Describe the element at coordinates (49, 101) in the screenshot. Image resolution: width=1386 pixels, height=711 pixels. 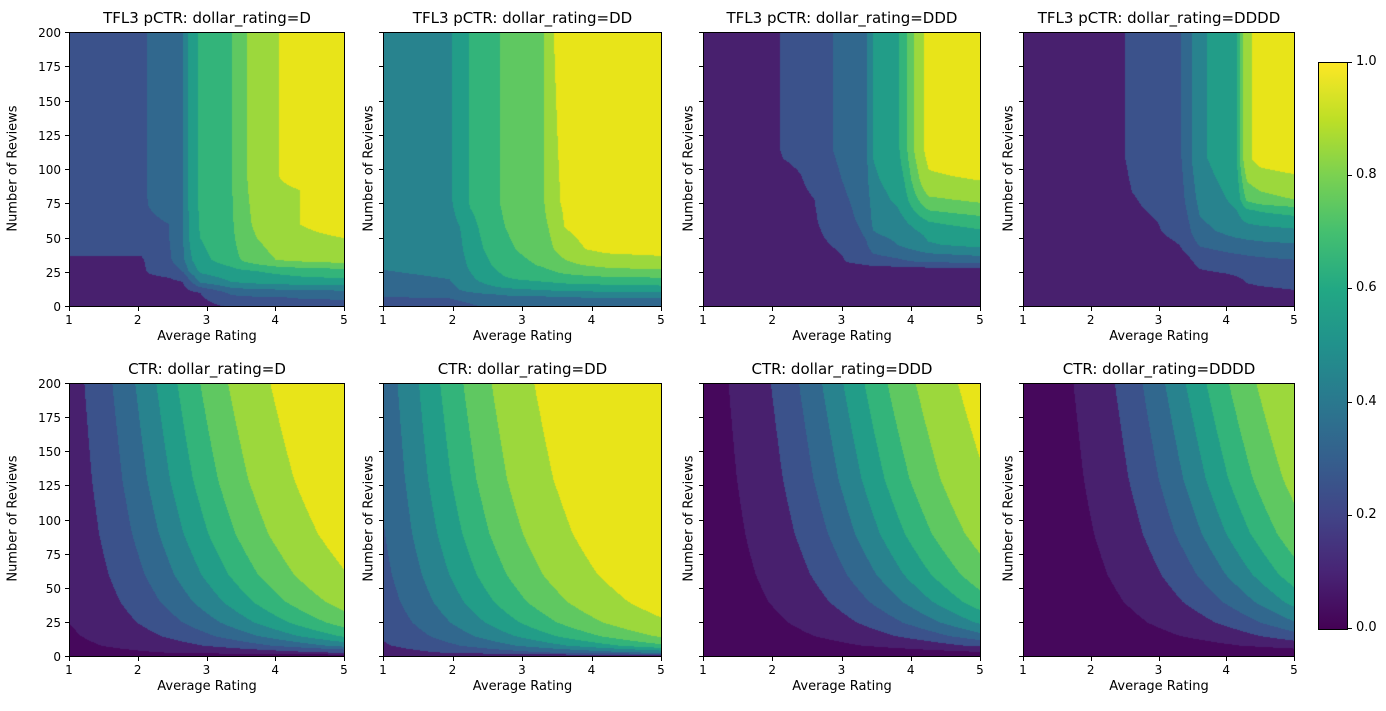
I see `y-tick-label: 150` at that location.